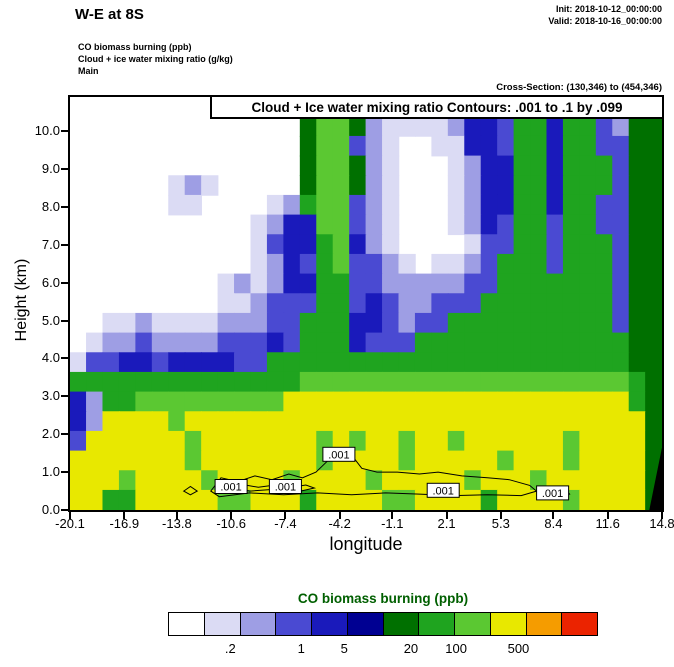 The image size is (674, 667). Describe the element at coordinates (50, 358) in the screenshot. I see `y-tick-label: 4.0` at that location.